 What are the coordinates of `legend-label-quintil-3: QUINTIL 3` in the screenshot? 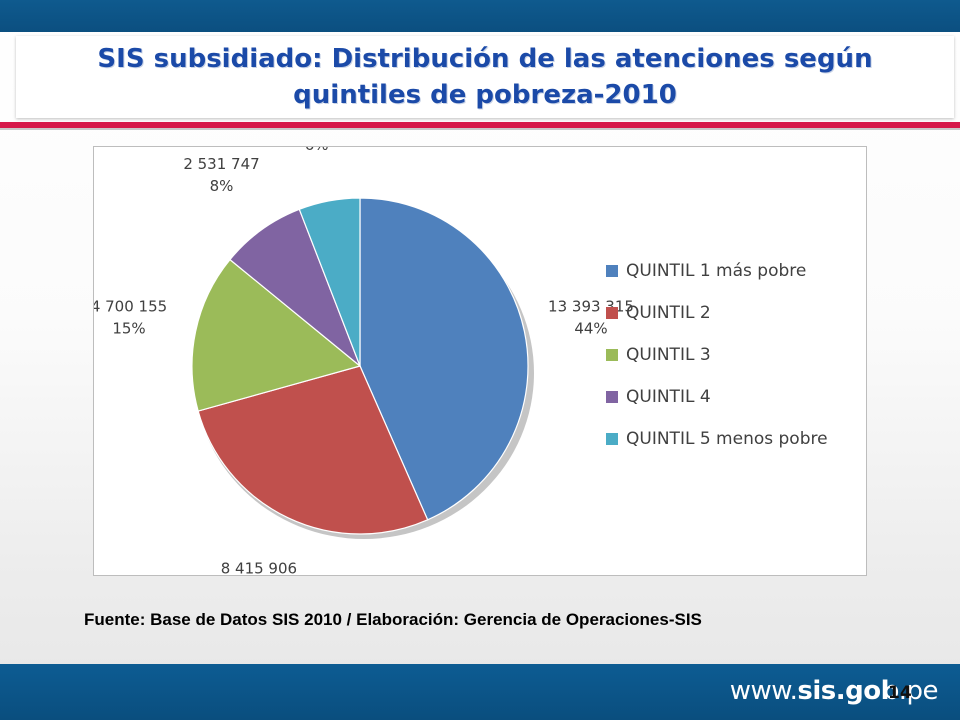 It's located at (668, 355).